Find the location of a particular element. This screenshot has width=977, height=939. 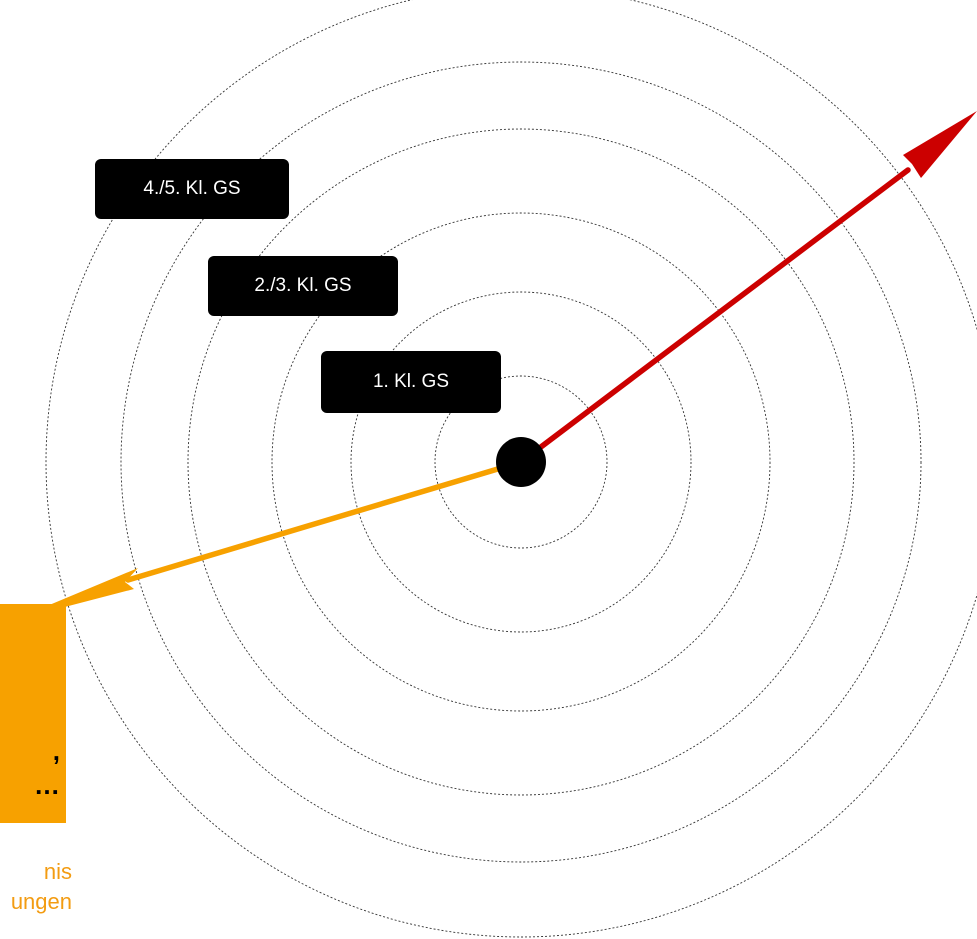

label-level-2-text: 2./3. Kl. GS is located at coordinates (303, 285).